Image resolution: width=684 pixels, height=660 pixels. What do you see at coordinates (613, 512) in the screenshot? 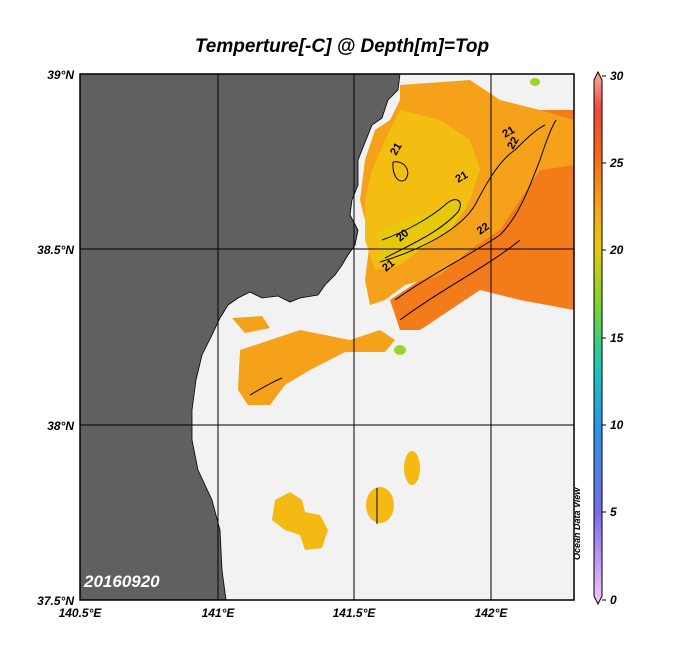
I see `colorbar-tick-label: 5` at bounding box center [613, 512].